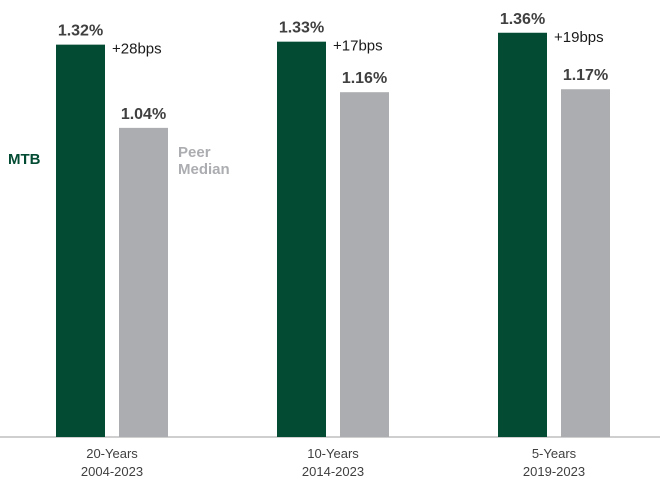  Describe the element at coordinates (80, 31) in the screenshot. I see `value-label-mtb-1: 1.32%` at that location.